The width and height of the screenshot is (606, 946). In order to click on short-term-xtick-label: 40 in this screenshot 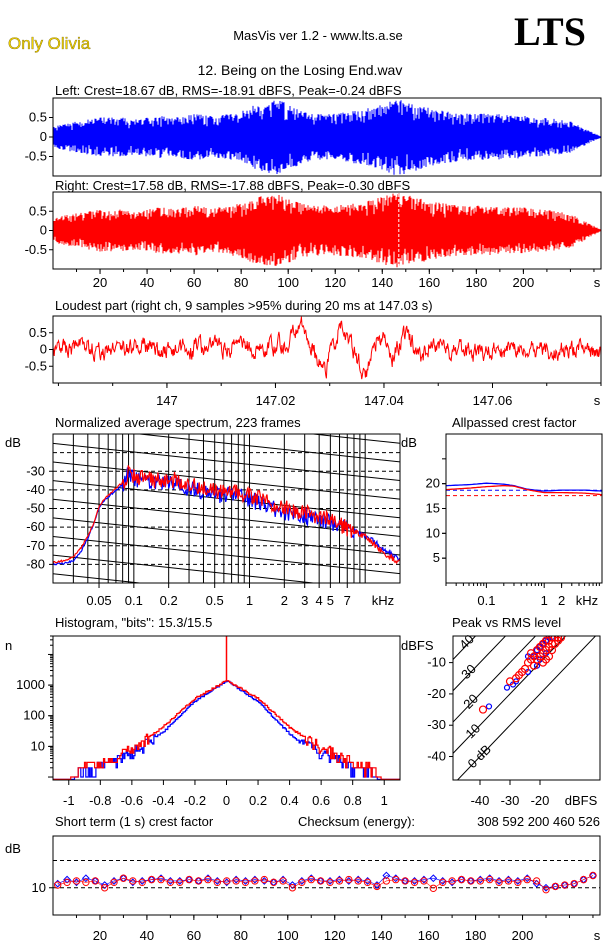, I will do `click(147, 935)`.